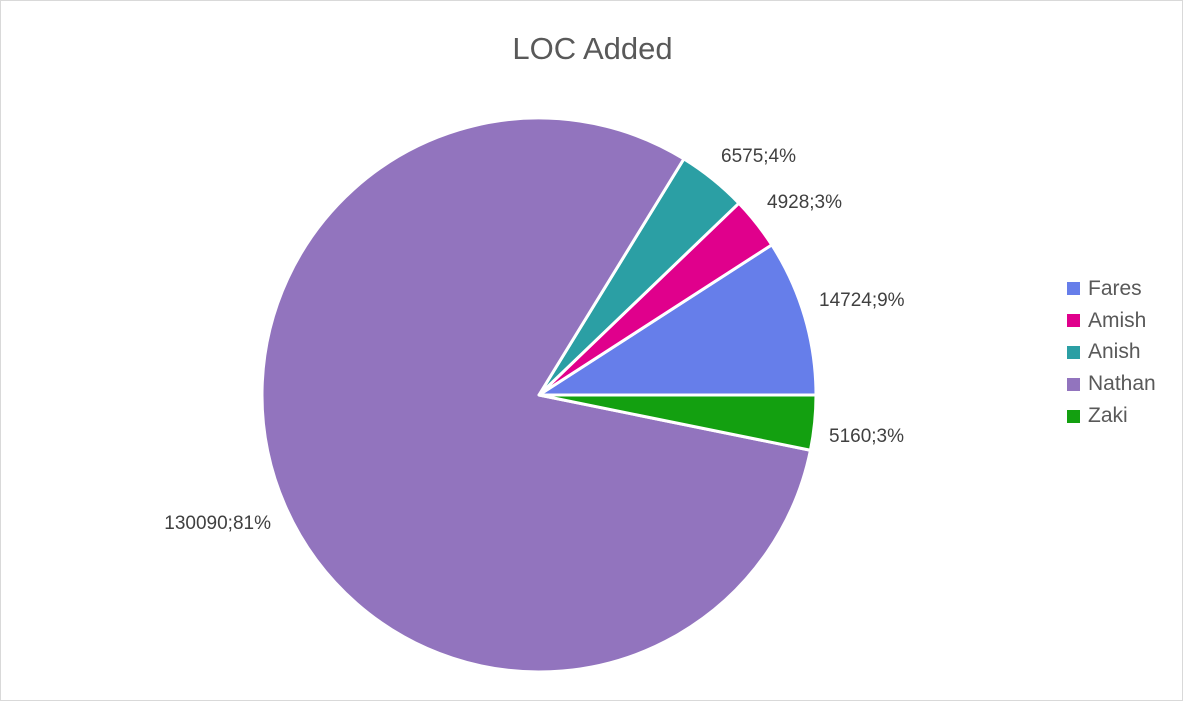  I want to click on legend-item-zaki: Zaki, so click(1111, 416).